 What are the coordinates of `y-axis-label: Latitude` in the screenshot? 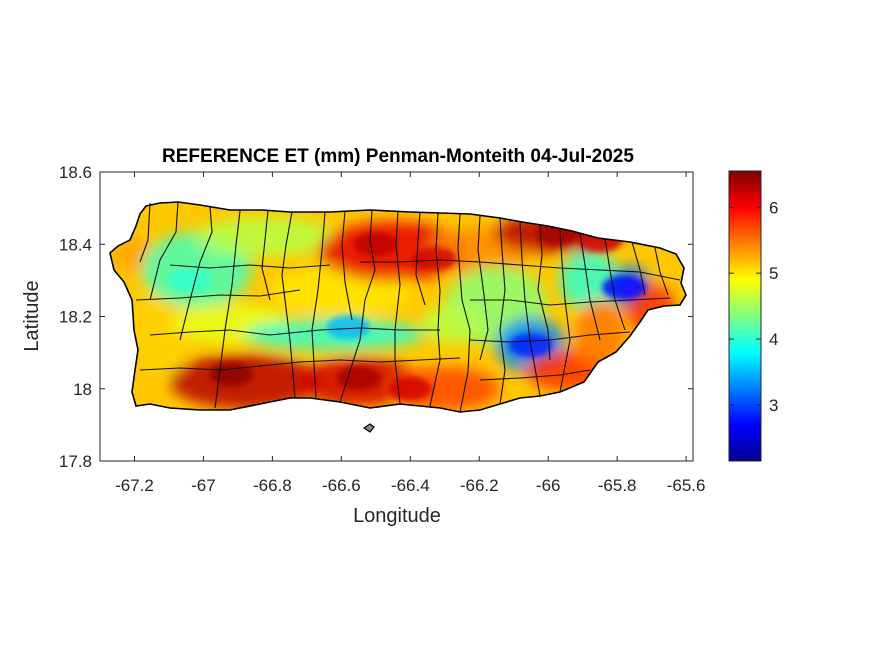 It's located at (32, 315).